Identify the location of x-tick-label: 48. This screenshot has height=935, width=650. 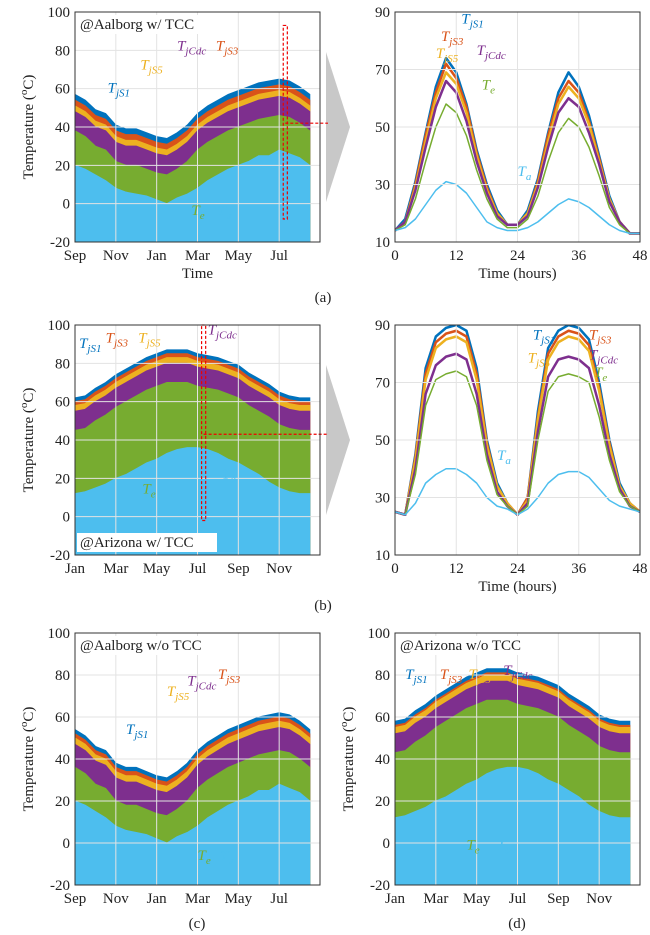
(640, 569).